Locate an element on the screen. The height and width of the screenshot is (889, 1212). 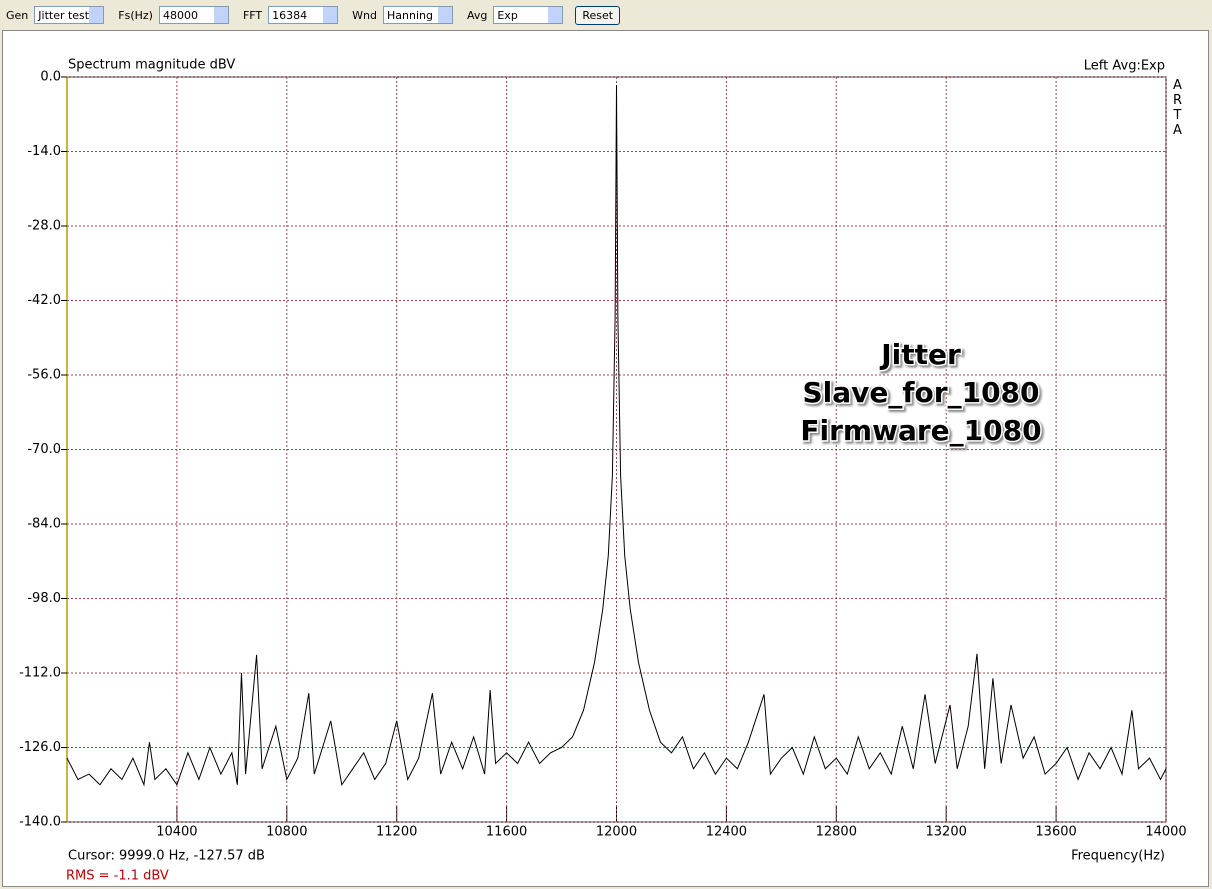
y-tick-label: -28.0 is located at coordinates (44, 226).